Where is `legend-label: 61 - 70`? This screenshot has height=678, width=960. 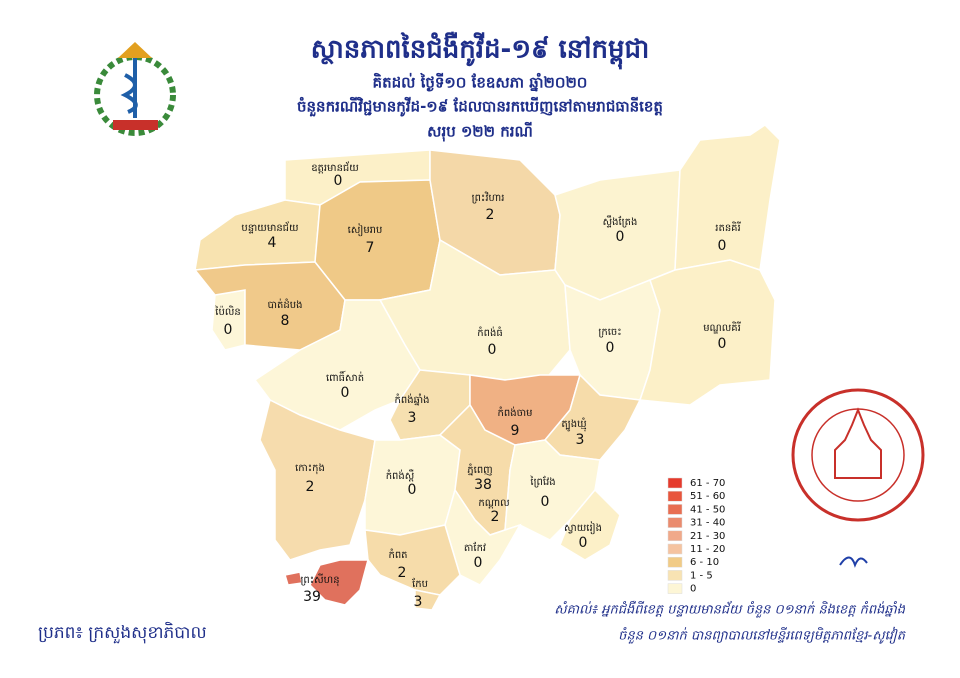
legend-label: 61 - 70 is located at coordinates (707, 483).